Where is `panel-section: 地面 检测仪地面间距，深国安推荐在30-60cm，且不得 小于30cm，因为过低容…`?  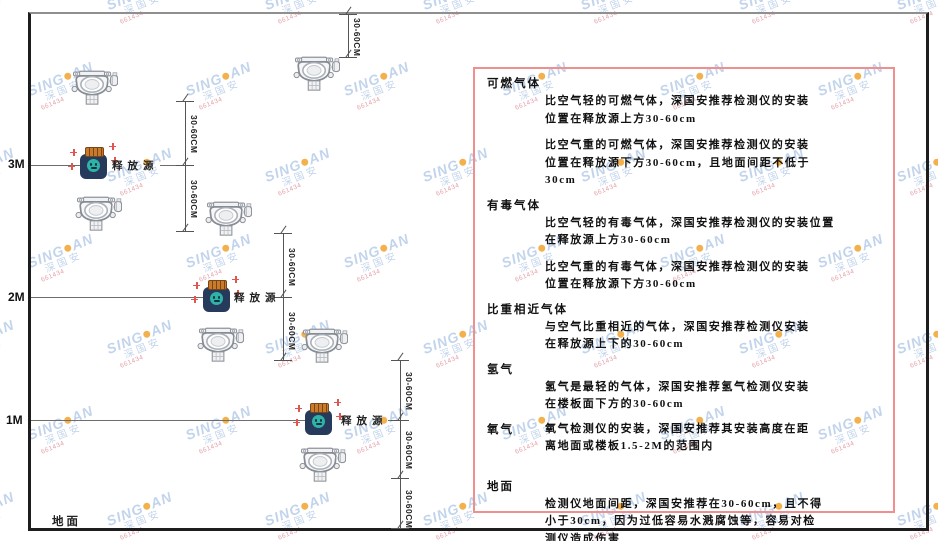
panel-section: 地面 检测仪地面间距，深国安推荐在30-60cm，且不得 小于30cm，因为过低容… is located at coordinates (685, 509).